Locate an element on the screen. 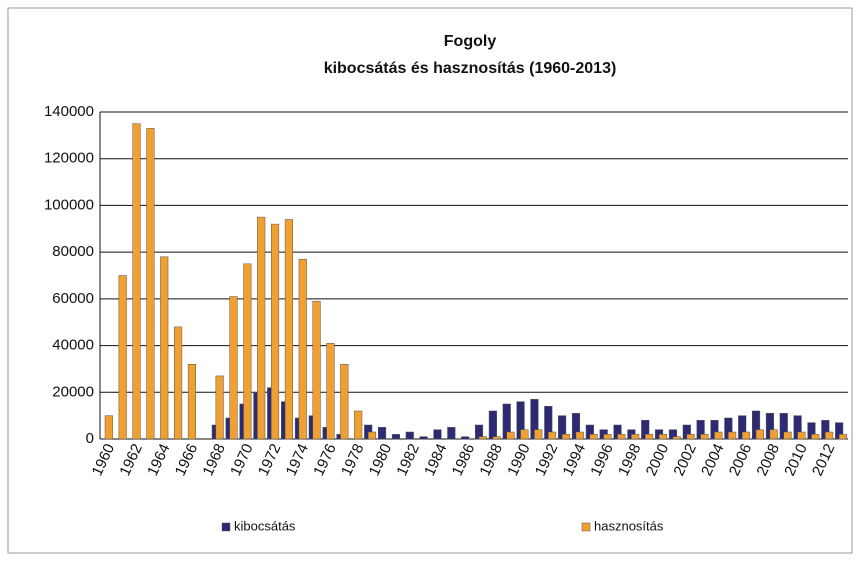 Image resolution: width=861 pixels, height=561 pixels. y-tick-label: 20000 is located at coordinates (73, 391).